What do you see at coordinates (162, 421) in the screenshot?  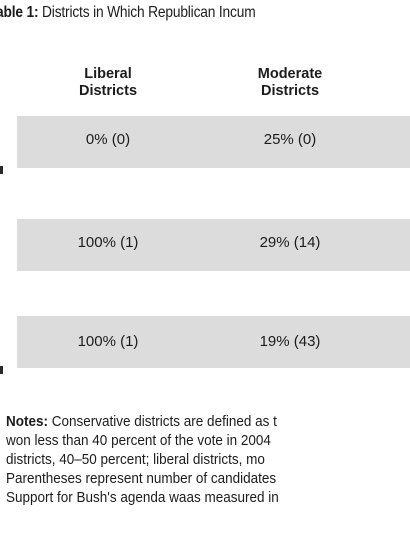 I see `notes-line-text: Conservative districts are defined as t` at bounding box center [162, 421].